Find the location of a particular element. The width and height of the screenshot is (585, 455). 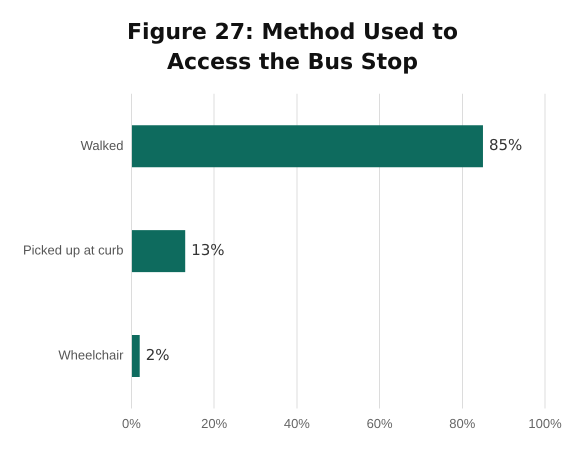

x-tick-label: 100% is located at coordinates (545, 423).